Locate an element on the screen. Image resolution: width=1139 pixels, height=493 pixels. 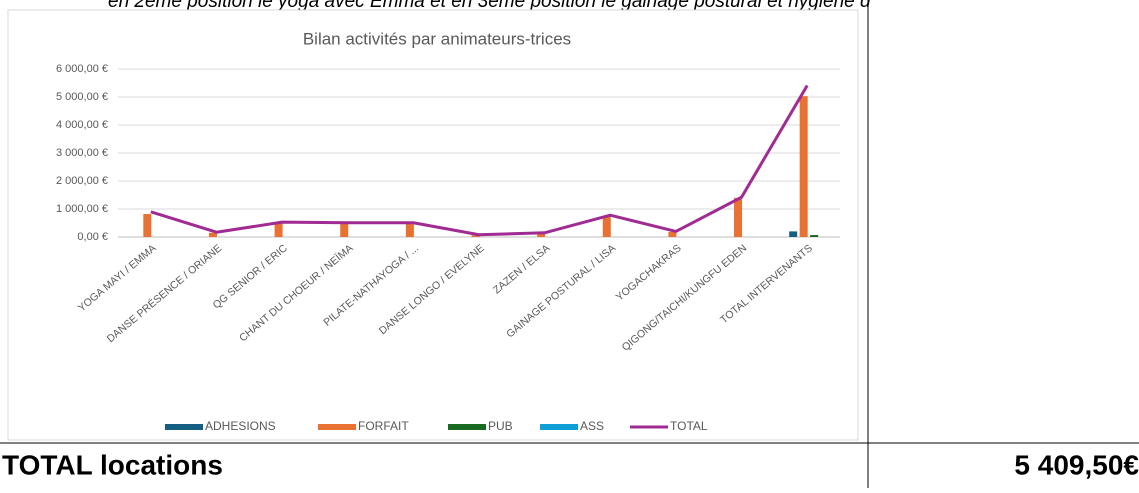
y-tick-label: 2 000,00 € is located at coordinates (82, 181).